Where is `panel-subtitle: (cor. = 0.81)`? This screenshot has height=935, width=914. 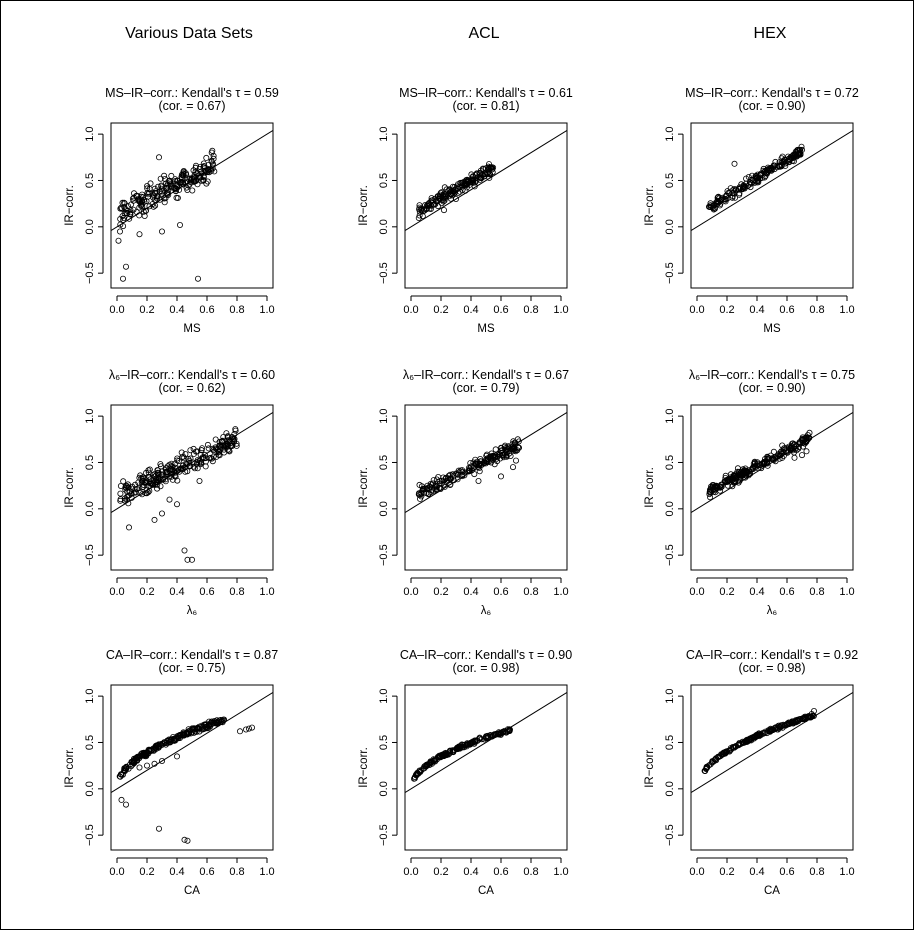 panel-subtitle: (cor. = 0.81) is located at coordinates (485, 106).